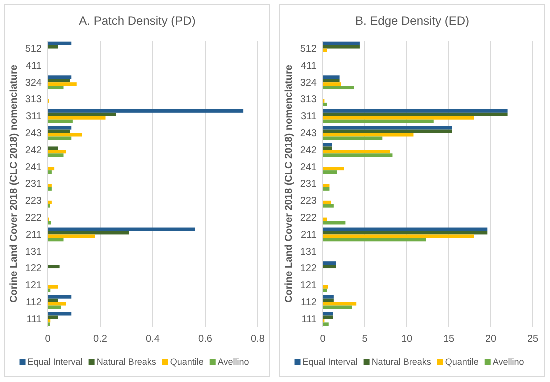  What do you see at coordinates (33, 269) in the screenshot?
I see `y-tick-label: 122` at bounding box center [33, 269].